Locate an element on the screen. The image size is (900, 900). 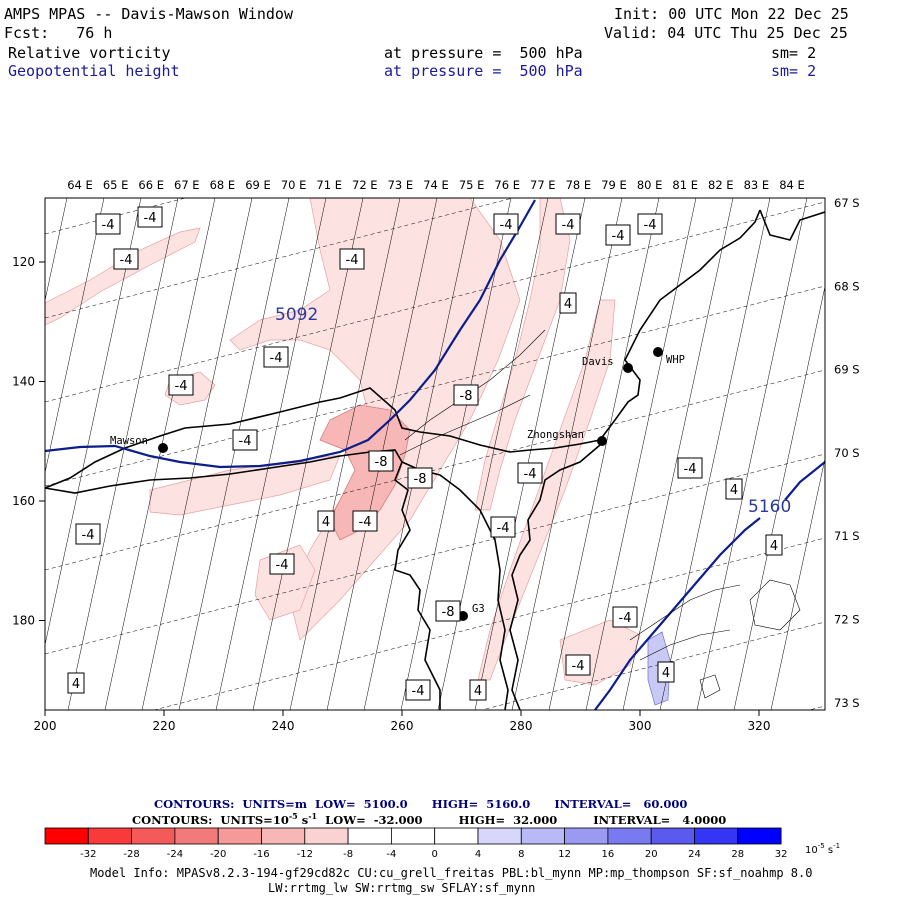
longitude-label: 72 E is located at coordinates (365, 185).